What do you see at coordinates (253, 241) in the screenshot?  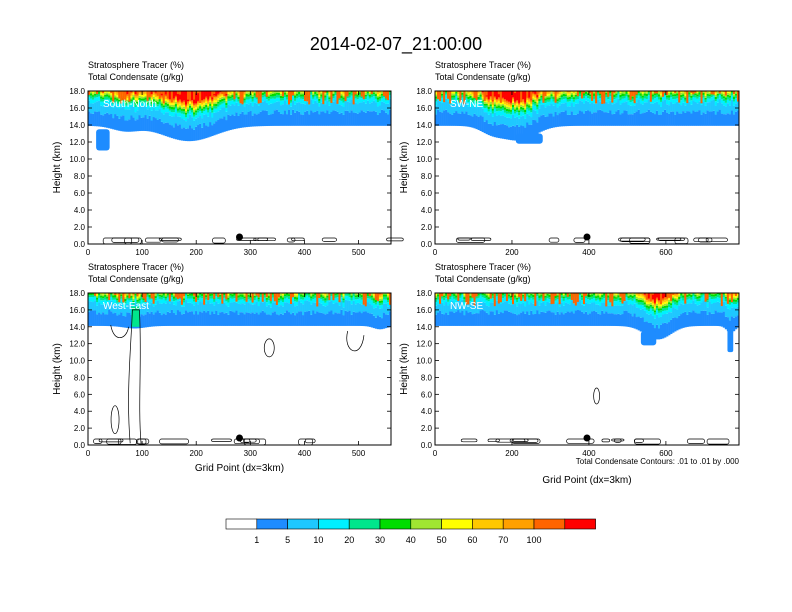 I see `condensate-contours` at bounding box center [253, 241].